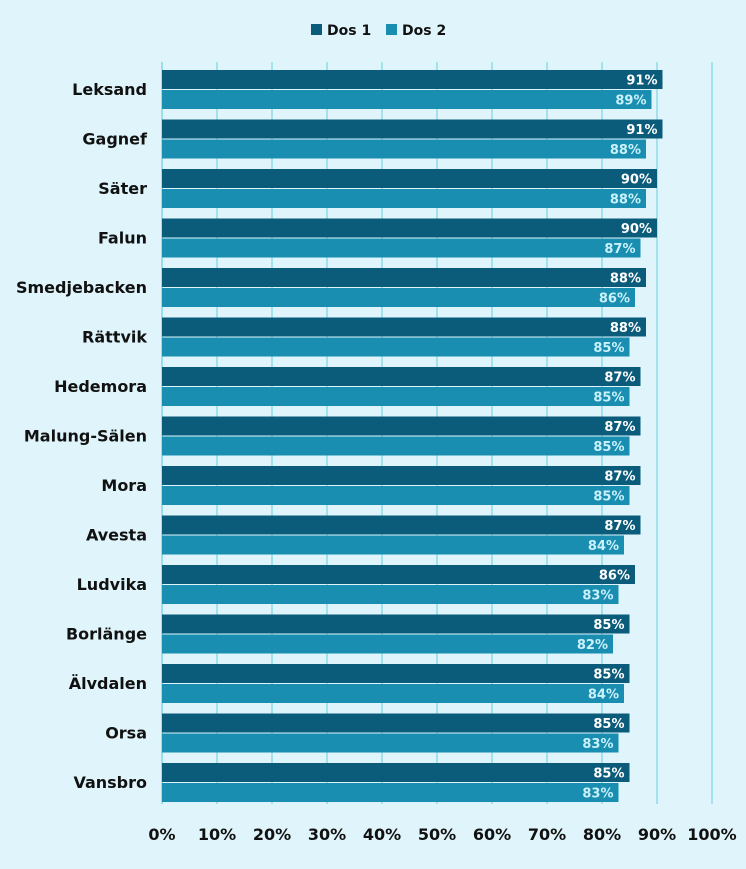 The width and height of the screenshot is (746, 869). I want to click on category-label: Gagnef, so click(115, 139).